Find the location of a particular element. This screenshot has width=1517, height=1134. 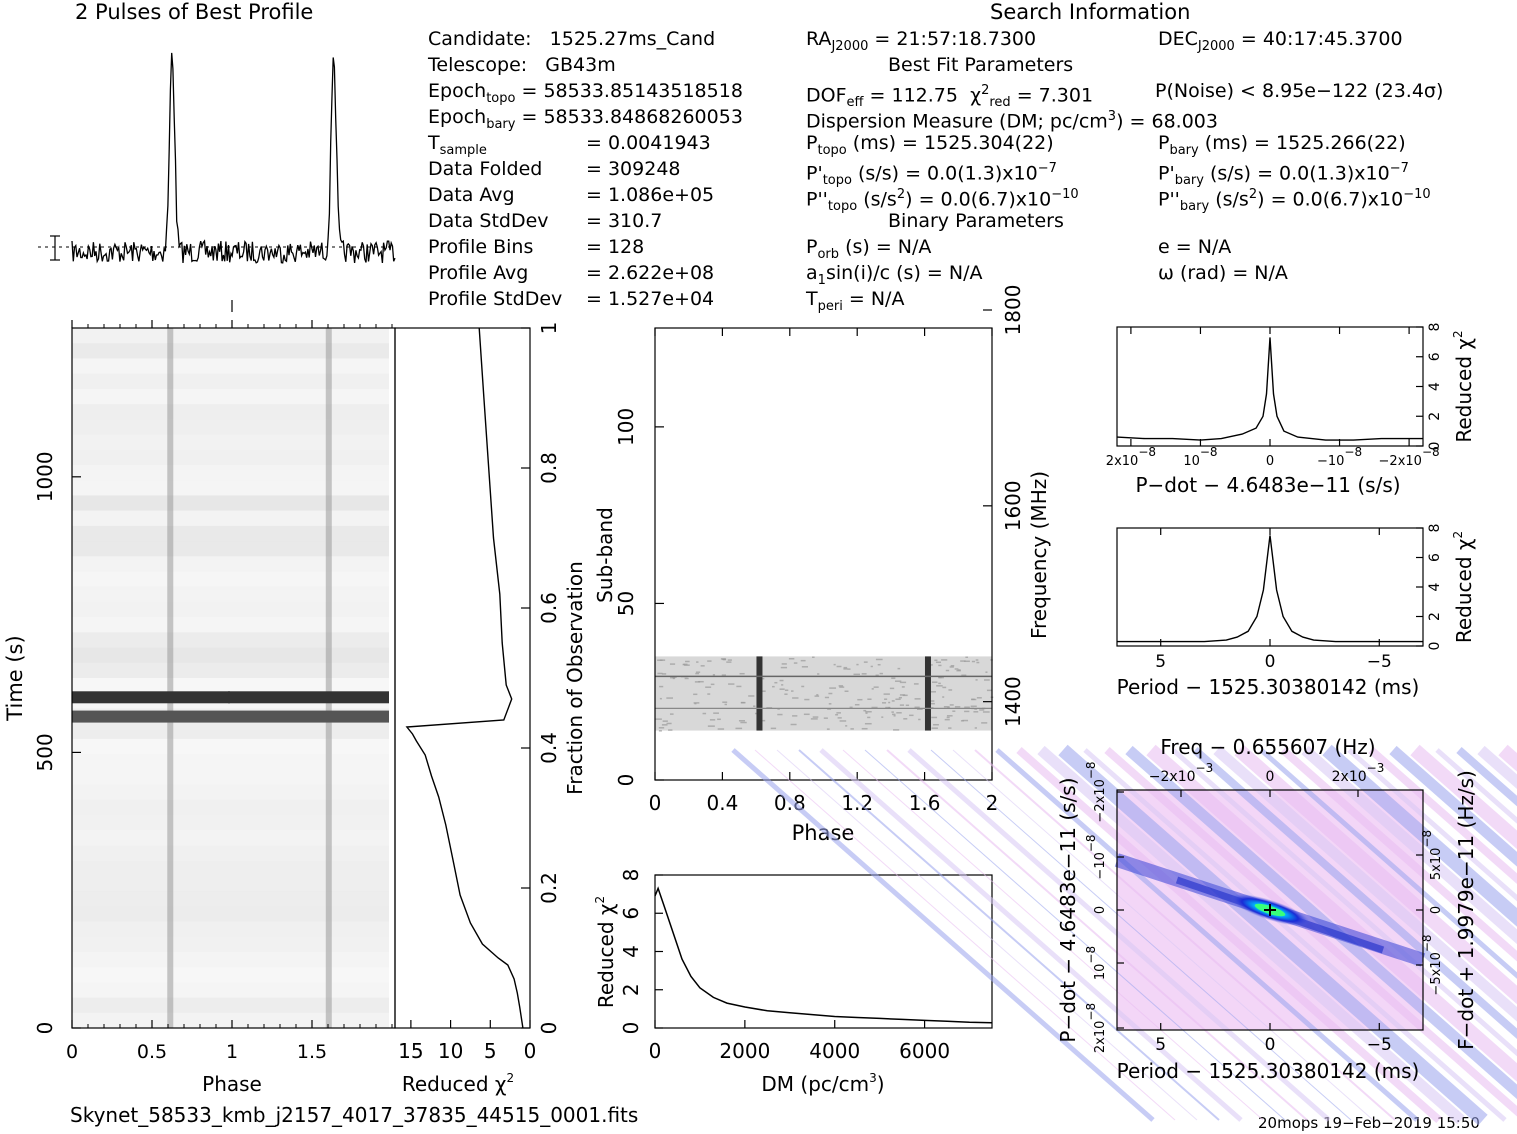

top-tick-label: −2x10⁻³ is located at coordinates (1181, 773).